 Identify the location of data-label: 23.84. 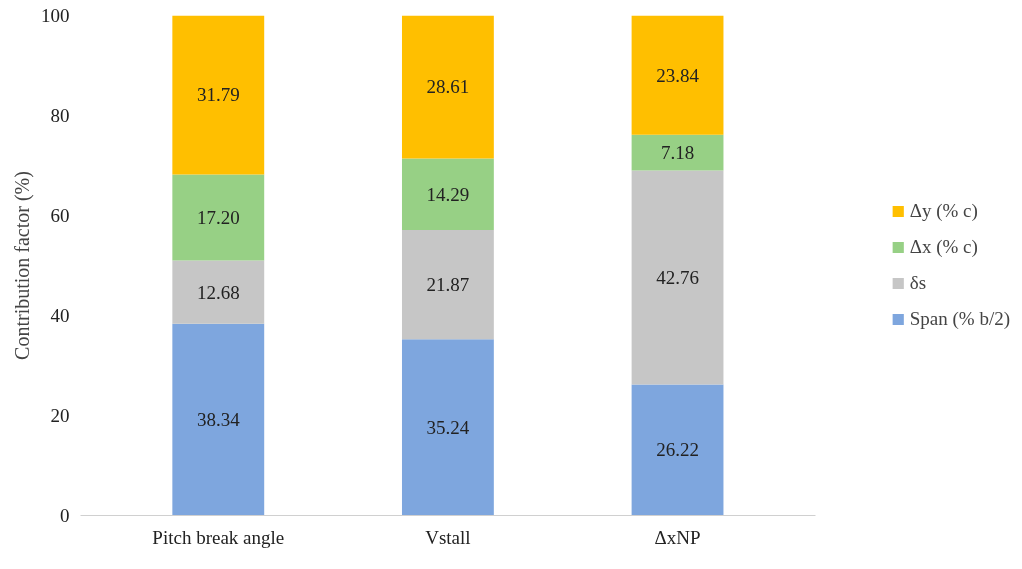
(678, 75).